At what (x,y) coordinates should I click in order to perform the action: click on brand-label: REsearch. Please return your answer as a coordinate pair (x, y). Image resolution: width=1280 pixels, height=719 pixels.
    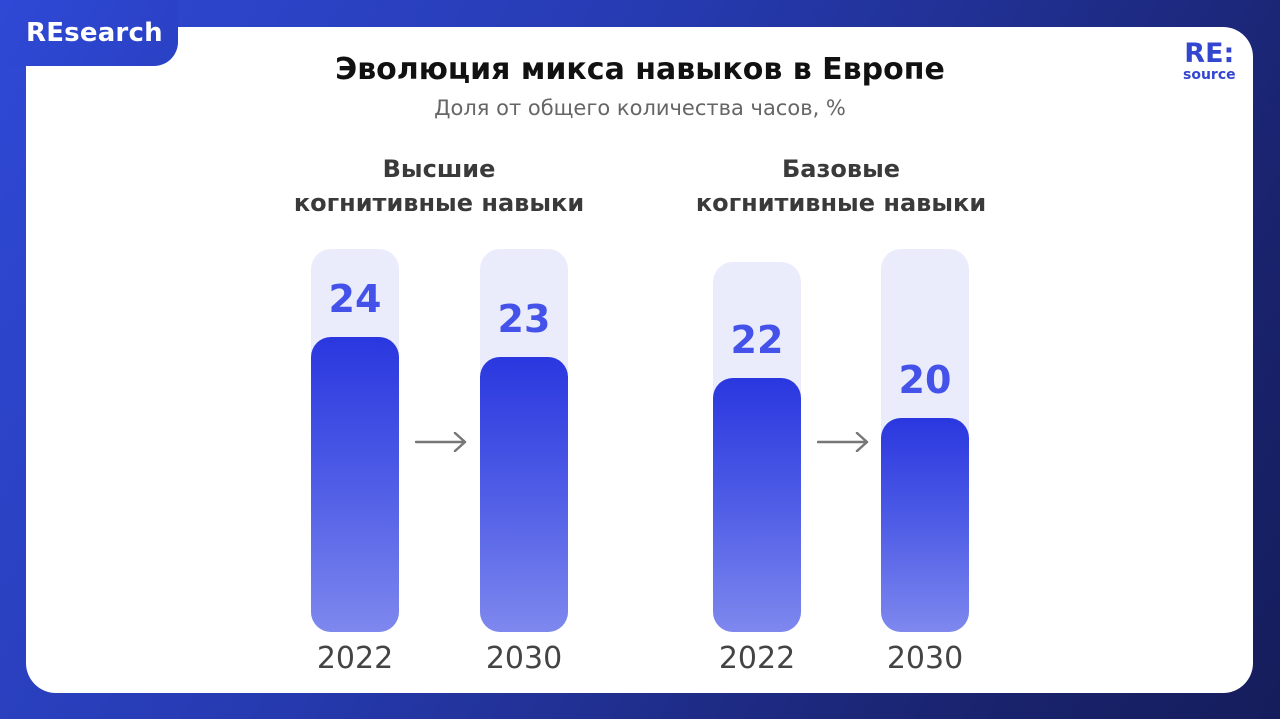
    Looking at the image, I should click on (94, 33).